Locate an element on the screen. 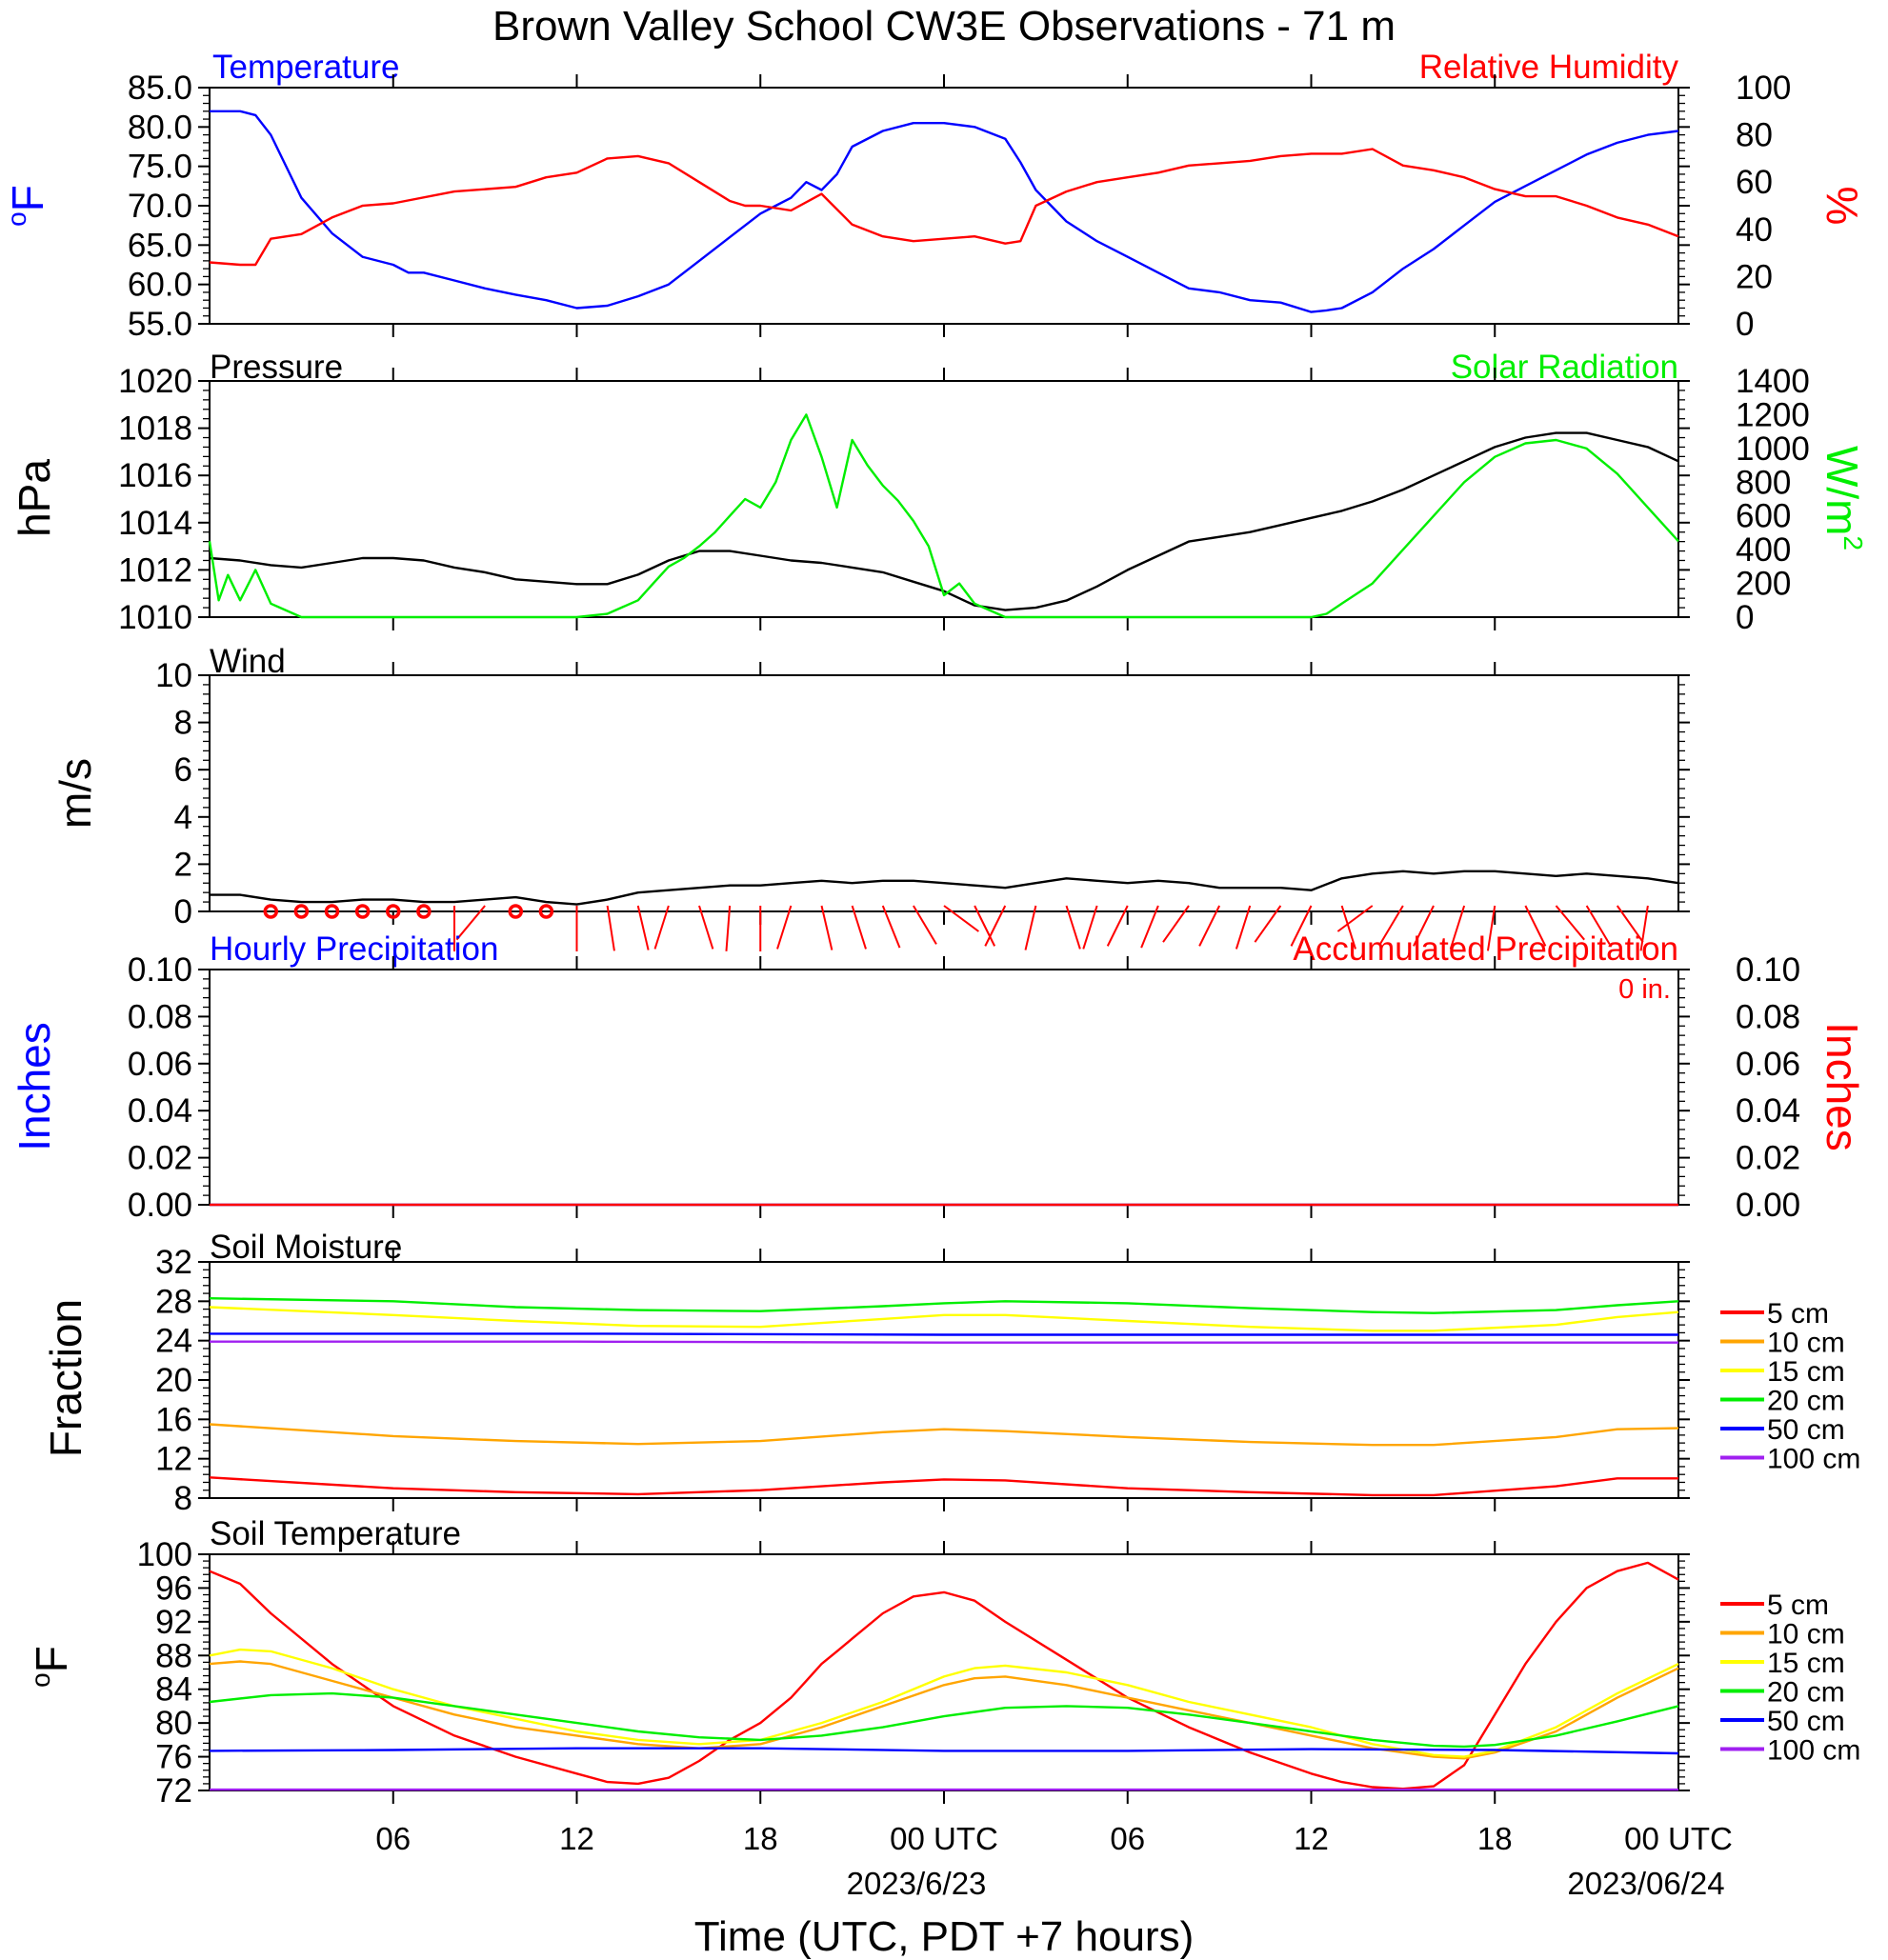 Image resolution: width=1888 pixels, height=1960 pixels. y-tick-label-left: 20 is located at coordinates (173, 1380).